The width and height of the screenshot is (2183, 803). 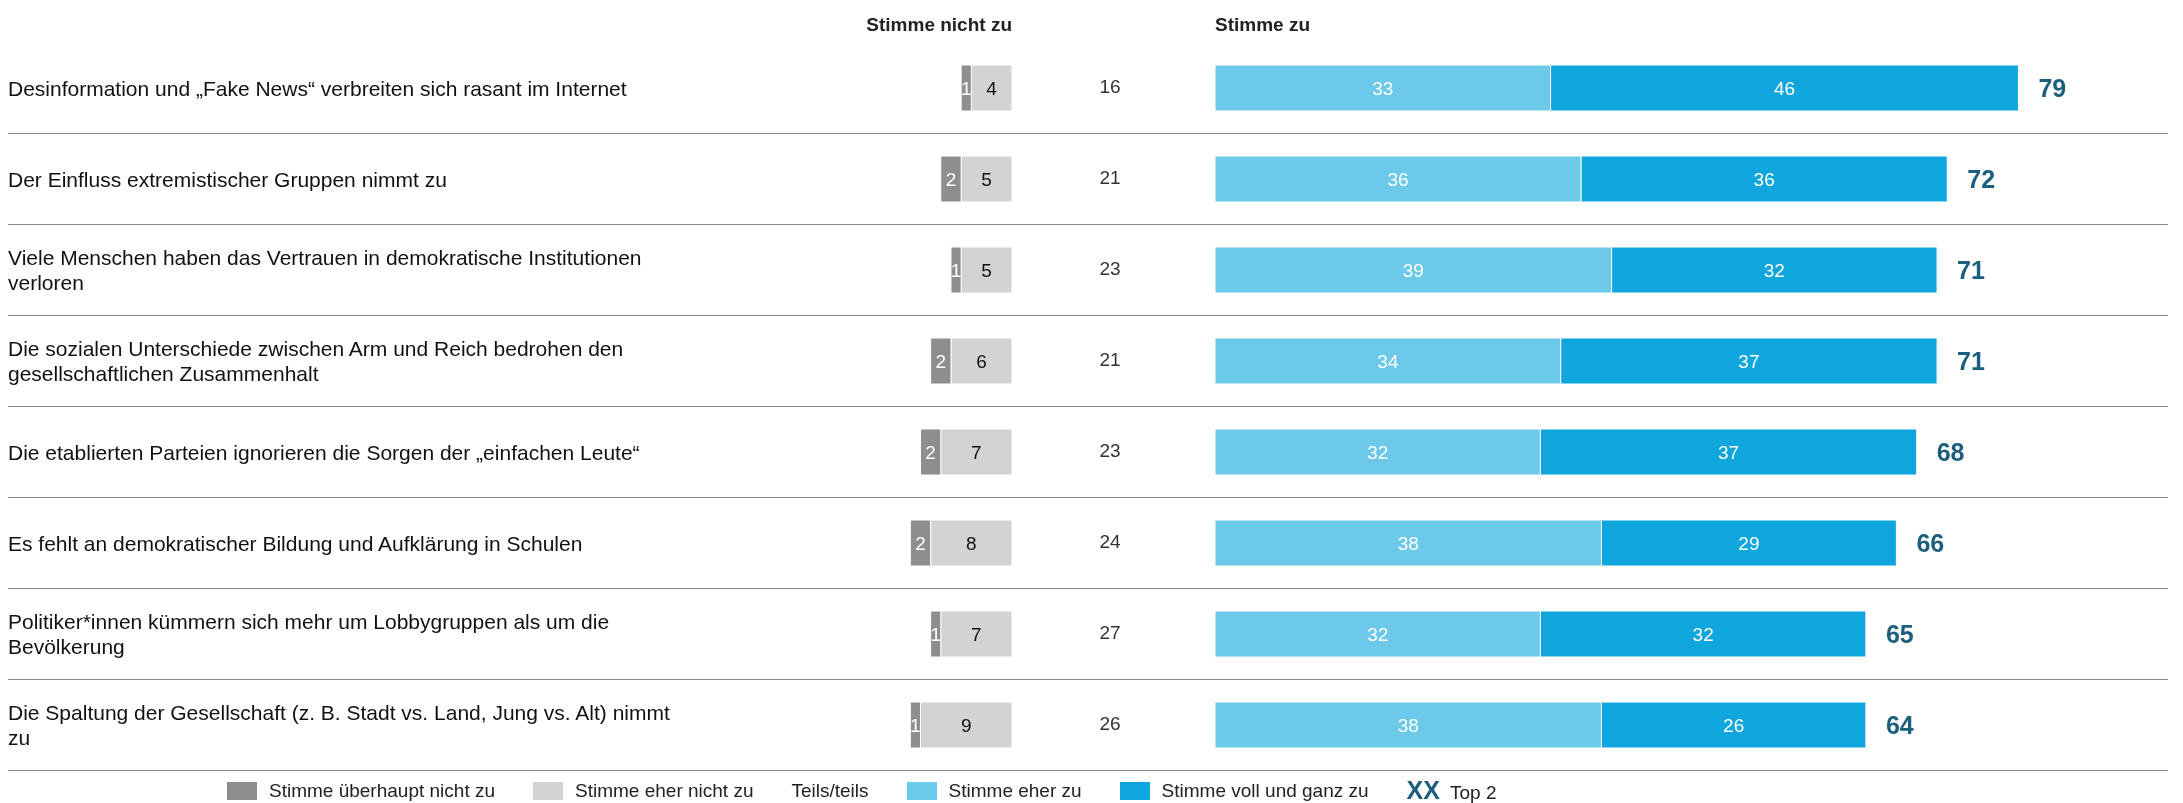 What do you see at coordinates (2052, 88) in the screenshot?
I see `total-label: 79` at bounding box center [2052, 88].